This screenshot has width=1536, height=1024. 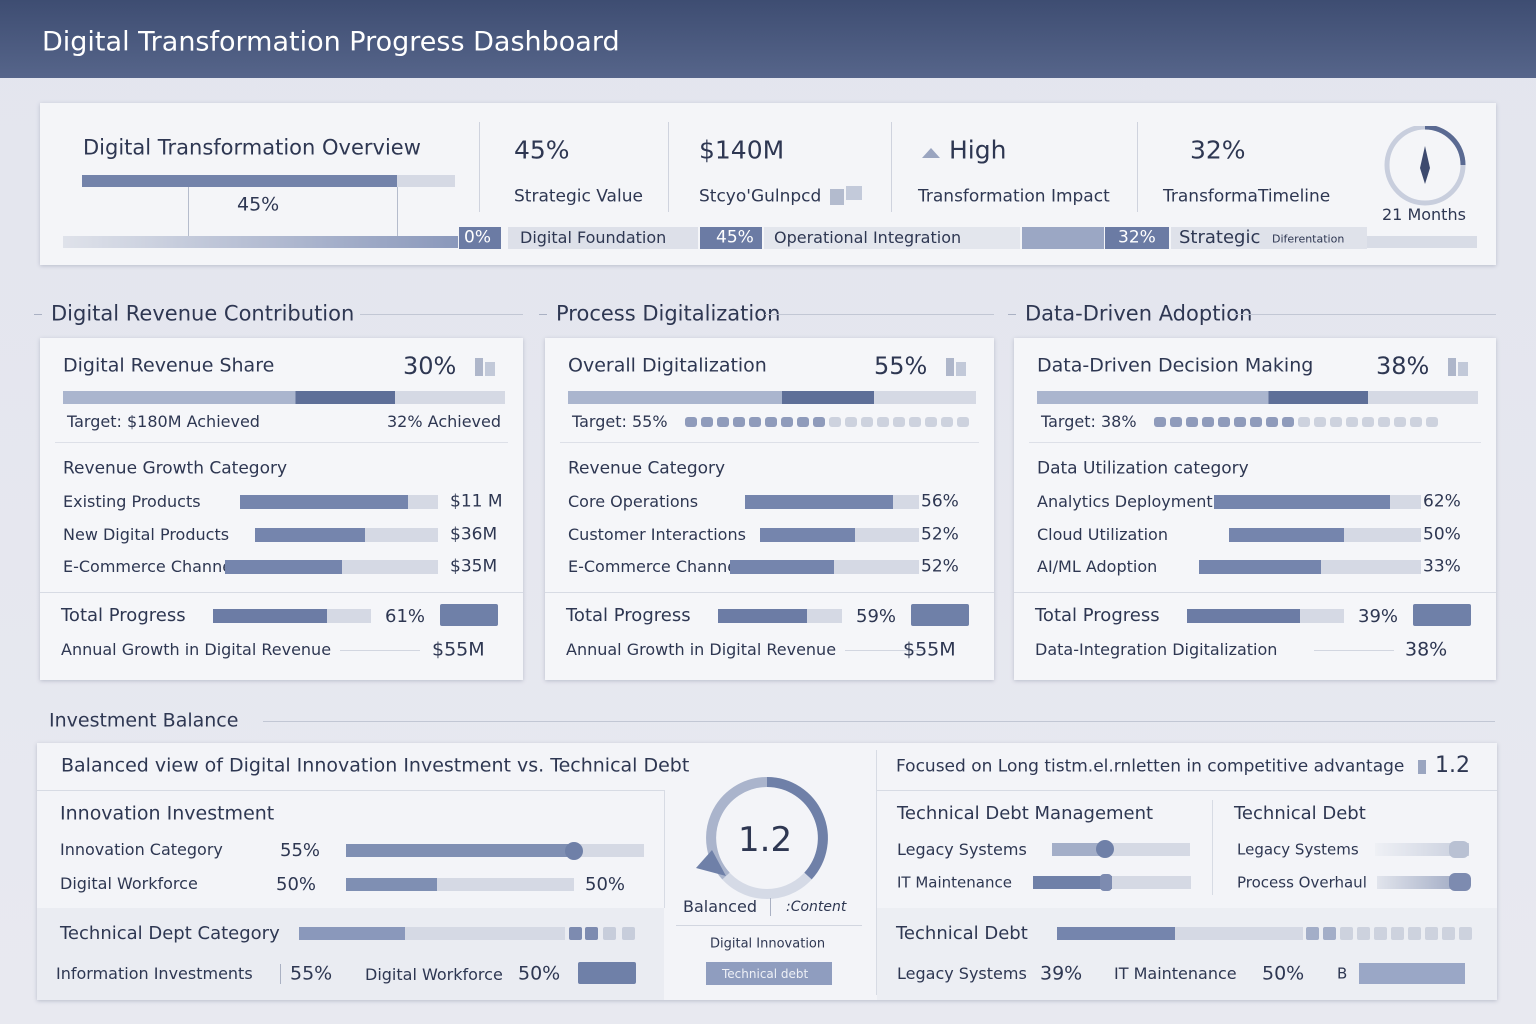 I want to click on section-heading: Digital Revenue Contribution, so click(x=203, y=313).